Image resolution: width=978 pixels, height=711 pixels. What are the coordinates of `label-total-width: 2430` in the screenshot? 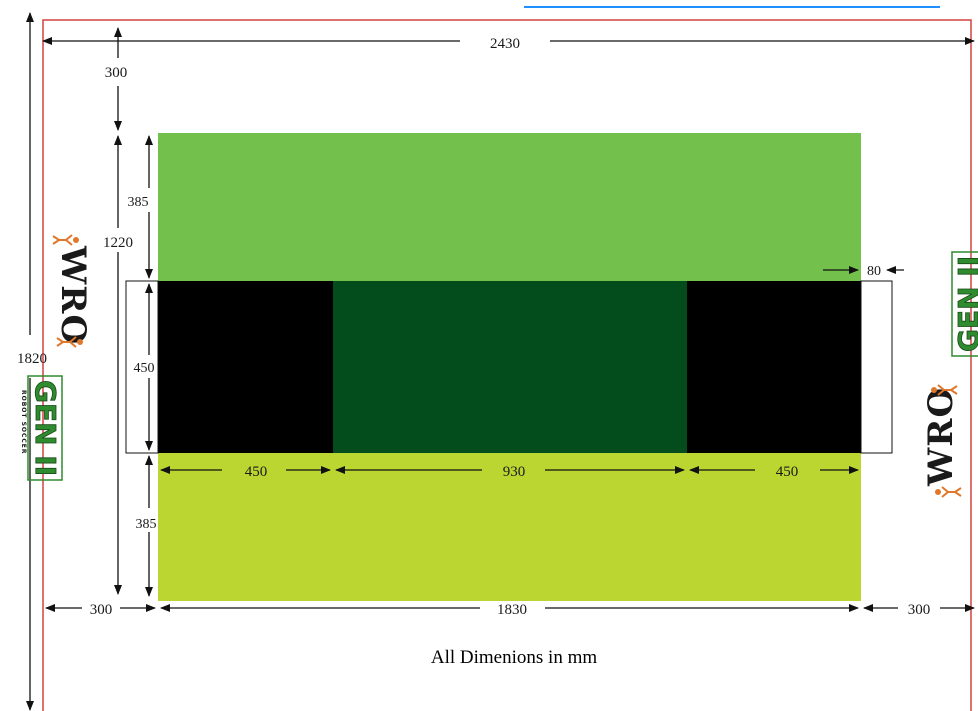 It's located at (505, 44).